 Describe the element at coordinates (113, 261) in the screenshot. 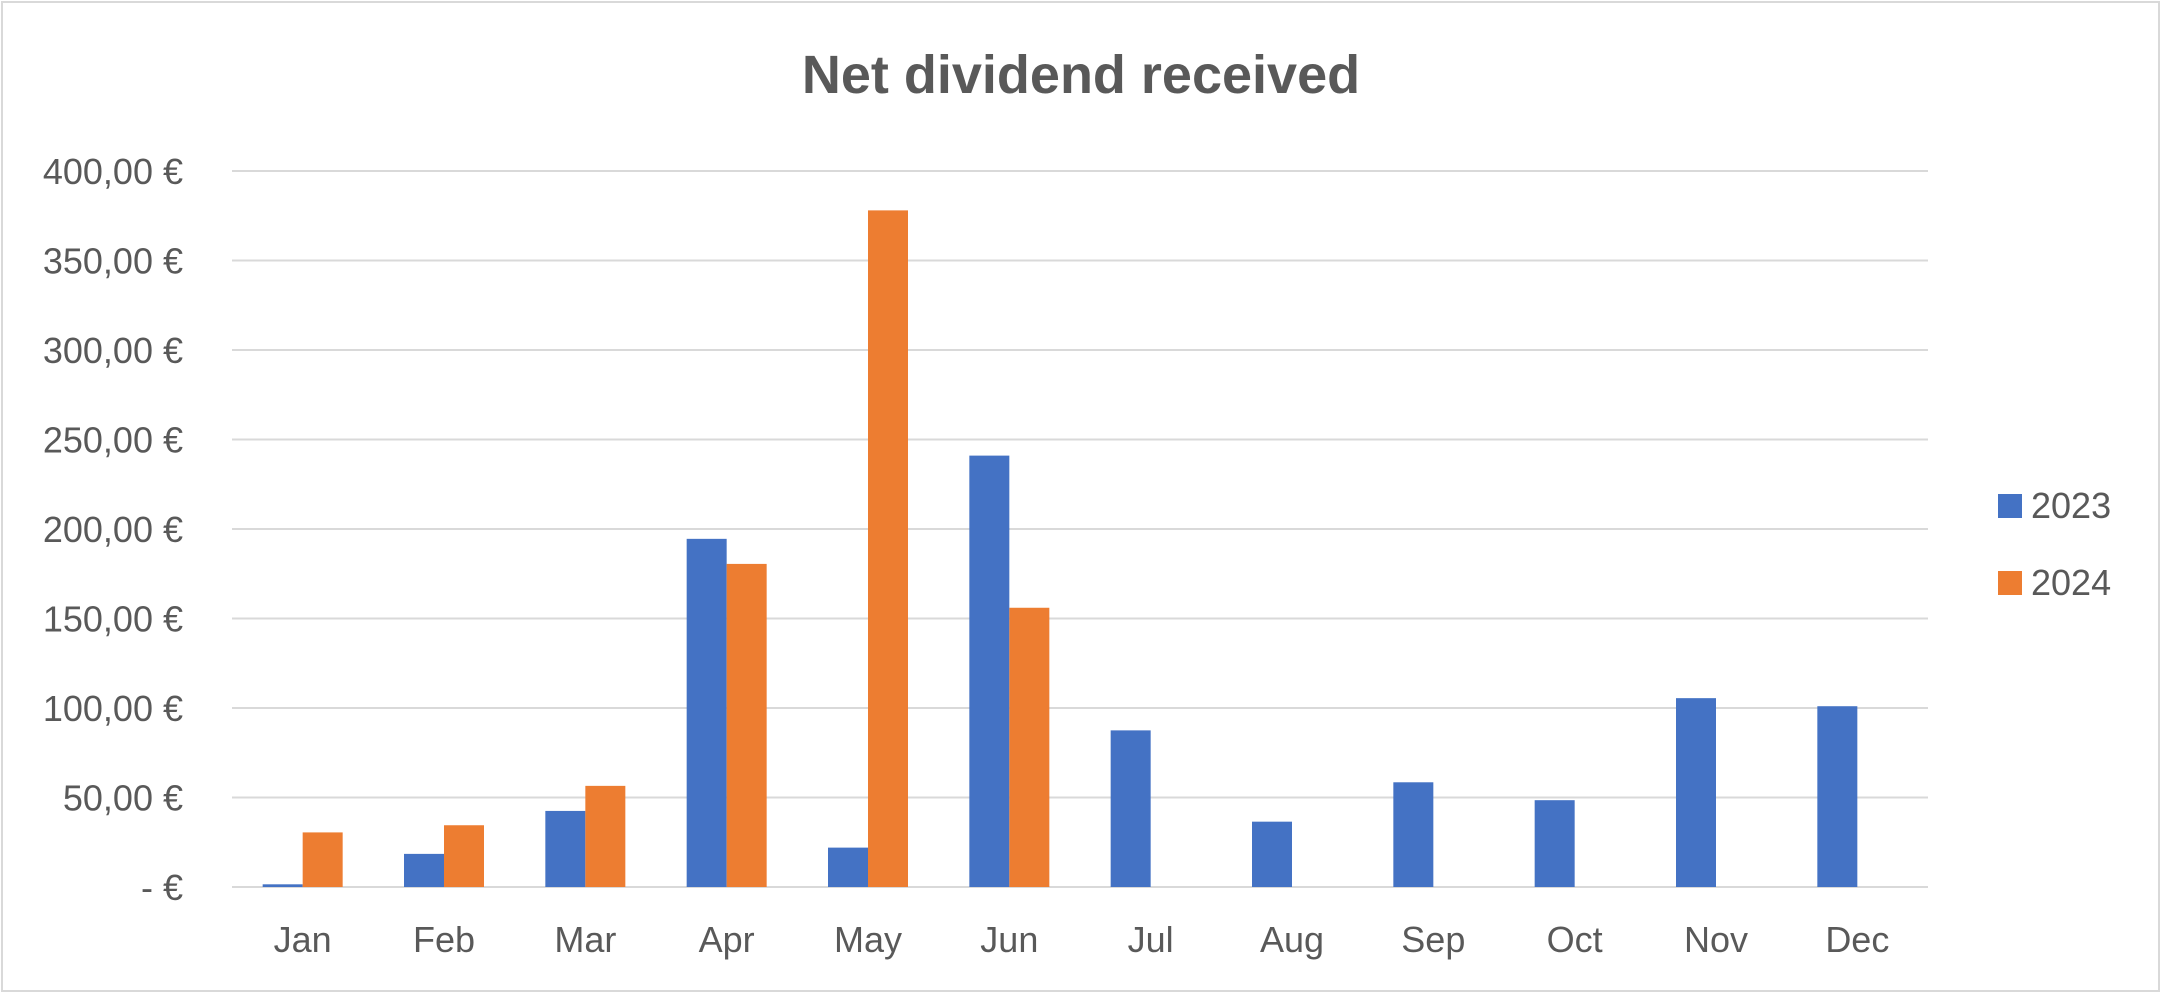

I see `y-tick-label: 350,00 €` at that location.